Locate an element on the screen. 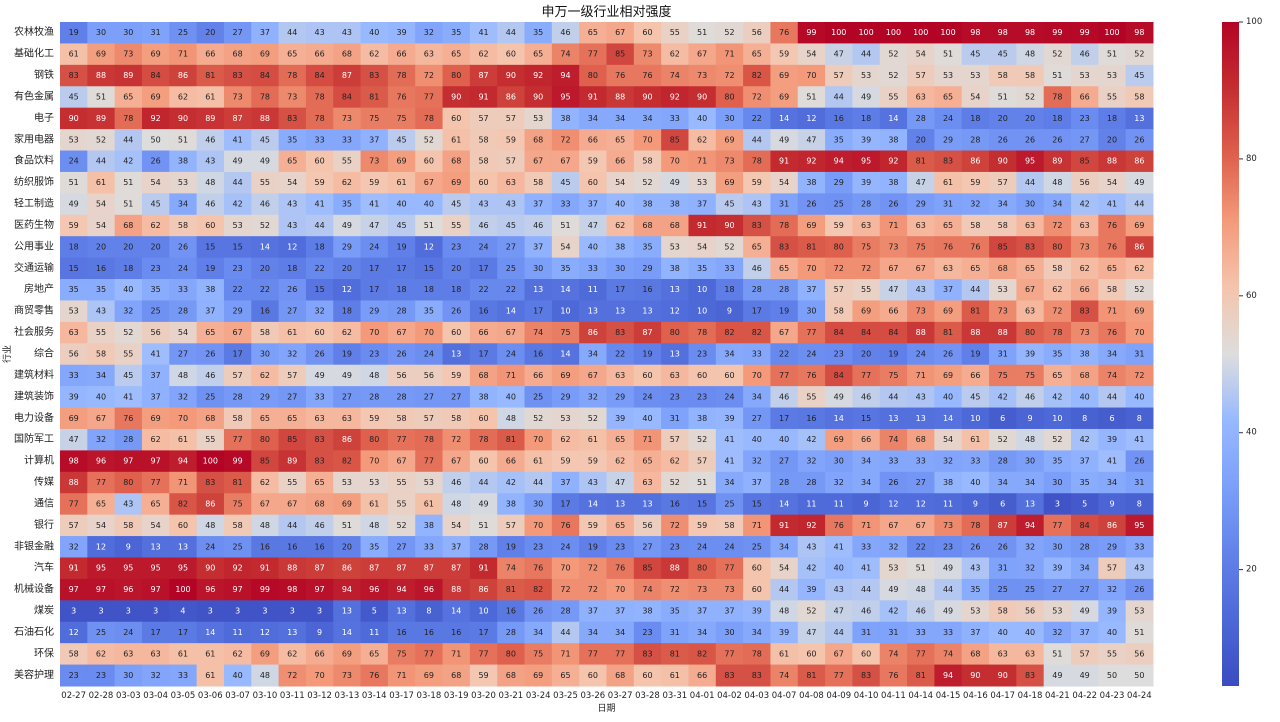 The width and height of the screenshot is (1280, 722). cell-value-label: 55 is located at coordinates (456, 225).